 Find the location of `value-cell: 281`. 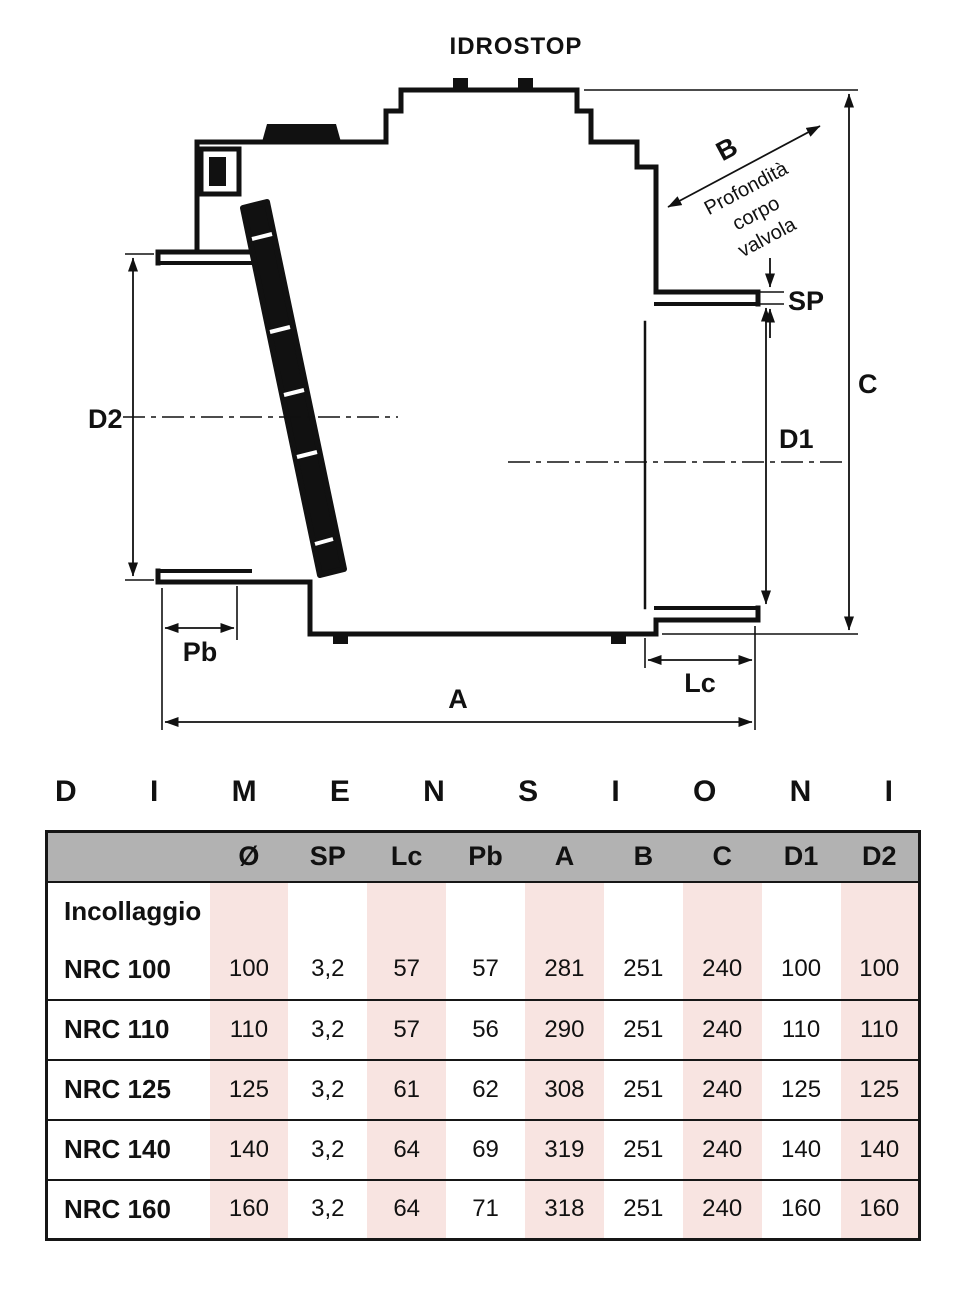

value-cell: 281 is located at coordinates (564, 970).